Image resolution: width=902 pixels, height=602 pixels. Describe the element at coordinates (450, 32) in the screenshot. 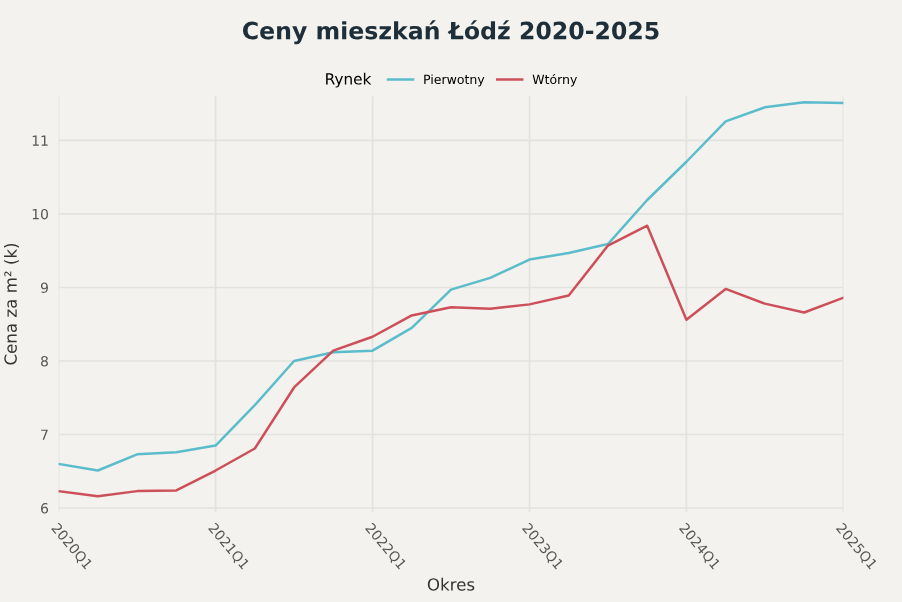

I see `chart-title: Ceny mieszkań Łódź 2020-2025` at that location.